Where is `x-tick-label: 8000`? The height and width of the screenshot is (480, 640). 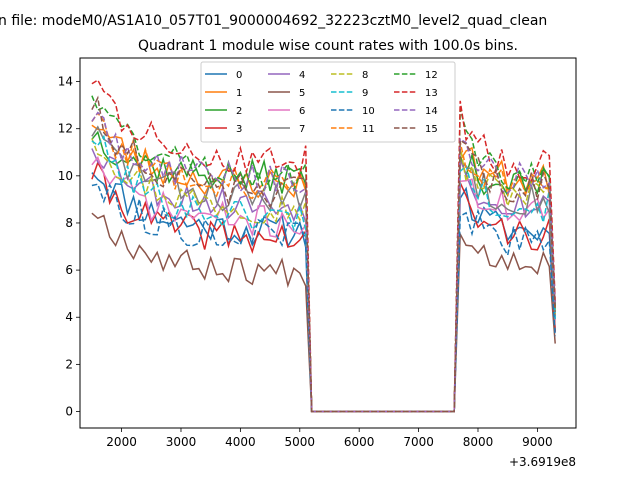 x-tick-label: 8000 is located at coordinates (478, 442).